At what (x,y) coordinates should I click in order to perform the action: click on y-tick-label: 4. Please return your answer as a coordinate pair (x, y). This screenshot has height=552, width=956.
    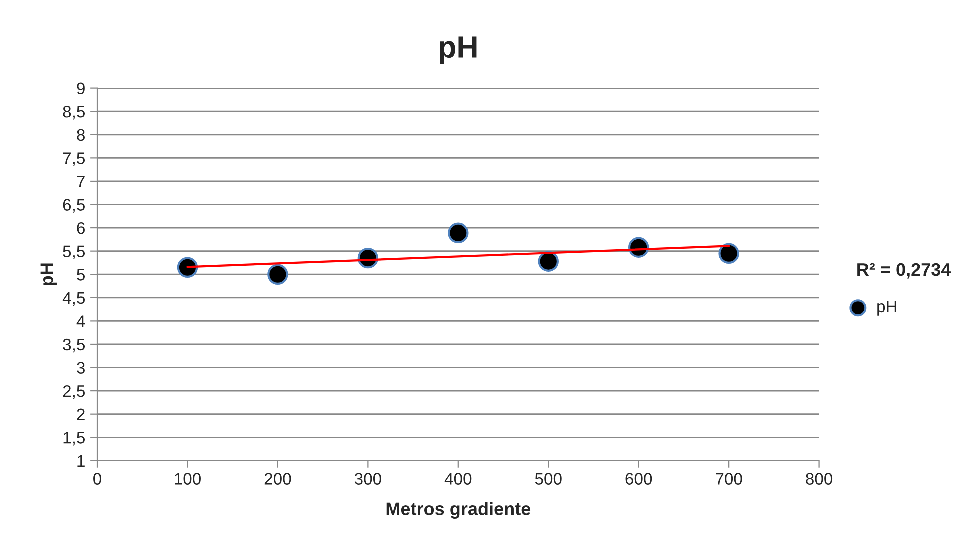
    Looking at the image, I should click on (81, 322).